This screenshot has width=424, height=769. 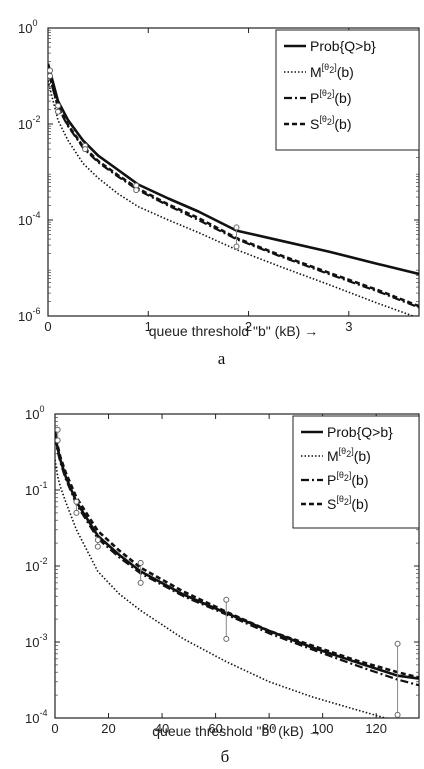 I want to click on panel-caption: б, so click(x=225, y=756).